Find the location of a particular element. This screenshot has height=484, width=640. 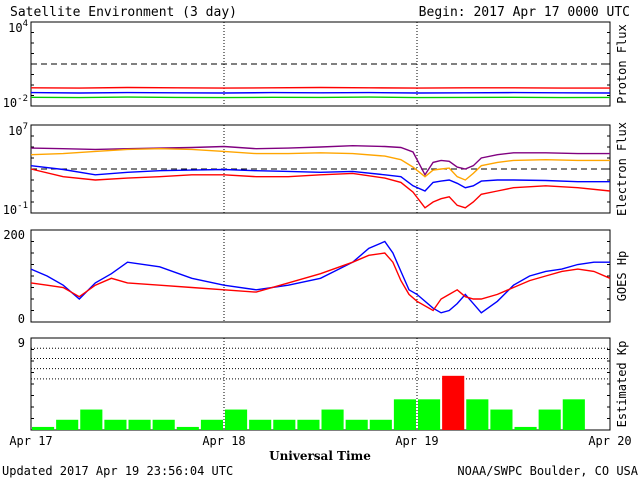

y-tick-label: 10⁴ is located at coordinates (18, 27).